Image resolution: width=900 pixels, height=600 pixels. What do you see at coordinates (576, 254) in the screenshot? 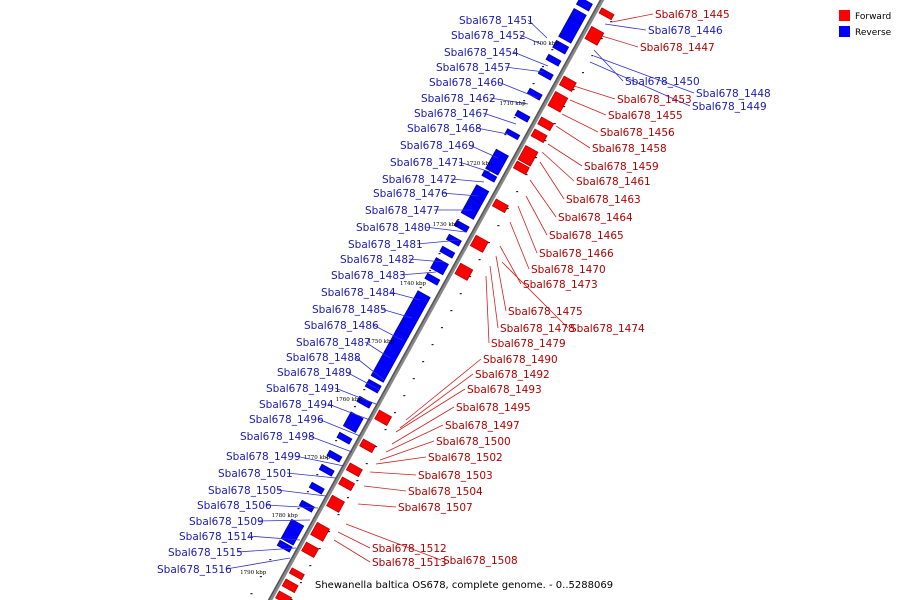
I see `forward-gene-label: Sbal678_1466` at bounding box center [576, 254].